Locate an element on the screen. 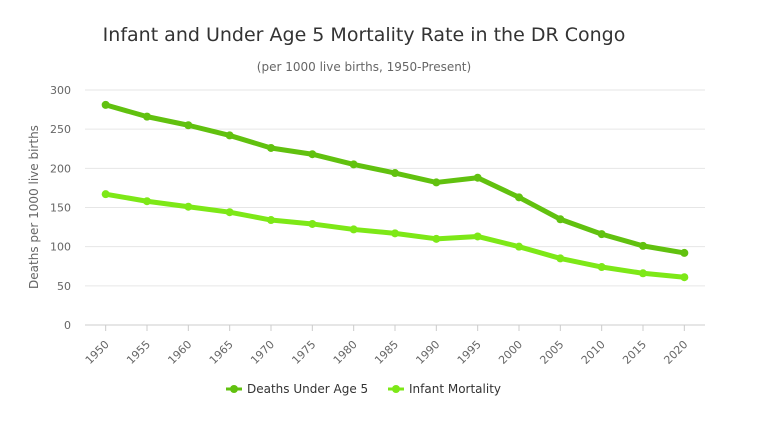  x-tick-label: 2000 is located at coordinates (510, 352).